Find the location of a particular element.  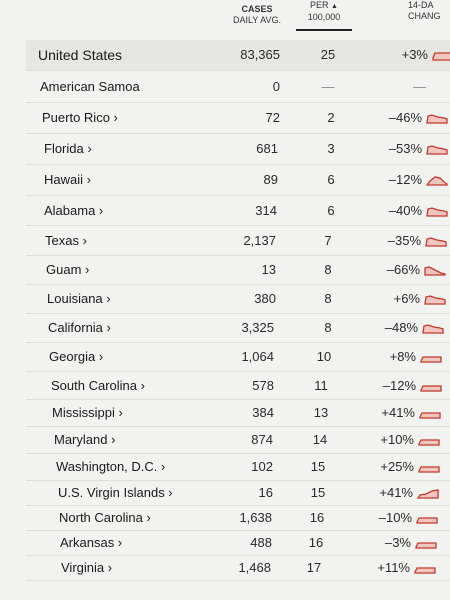

row-14-day-change: +41% is located at coordinates (396, 492).